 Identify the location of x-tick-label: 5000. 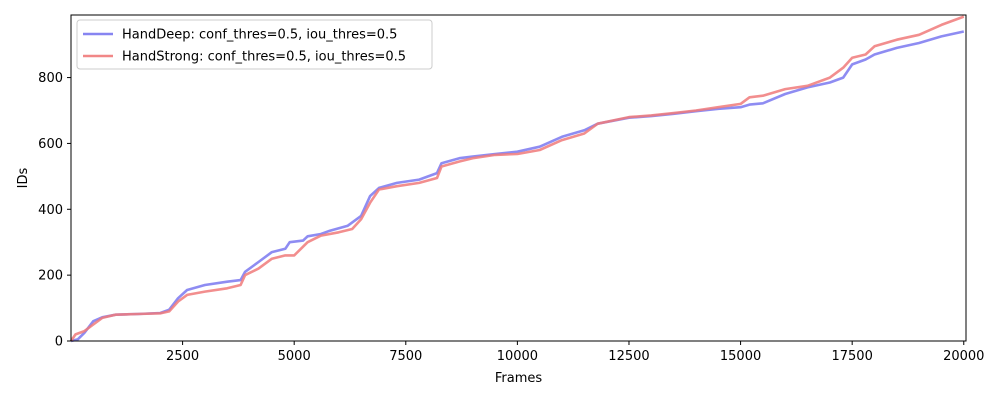
(294, 356).